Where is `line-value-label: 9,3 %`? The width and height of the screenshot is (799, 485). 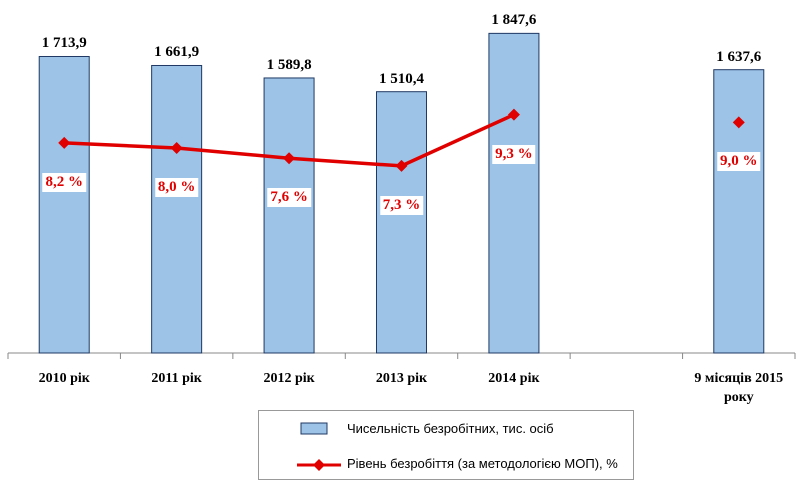
line-value-label: 9,3 % is located at coordinates (514, 154).